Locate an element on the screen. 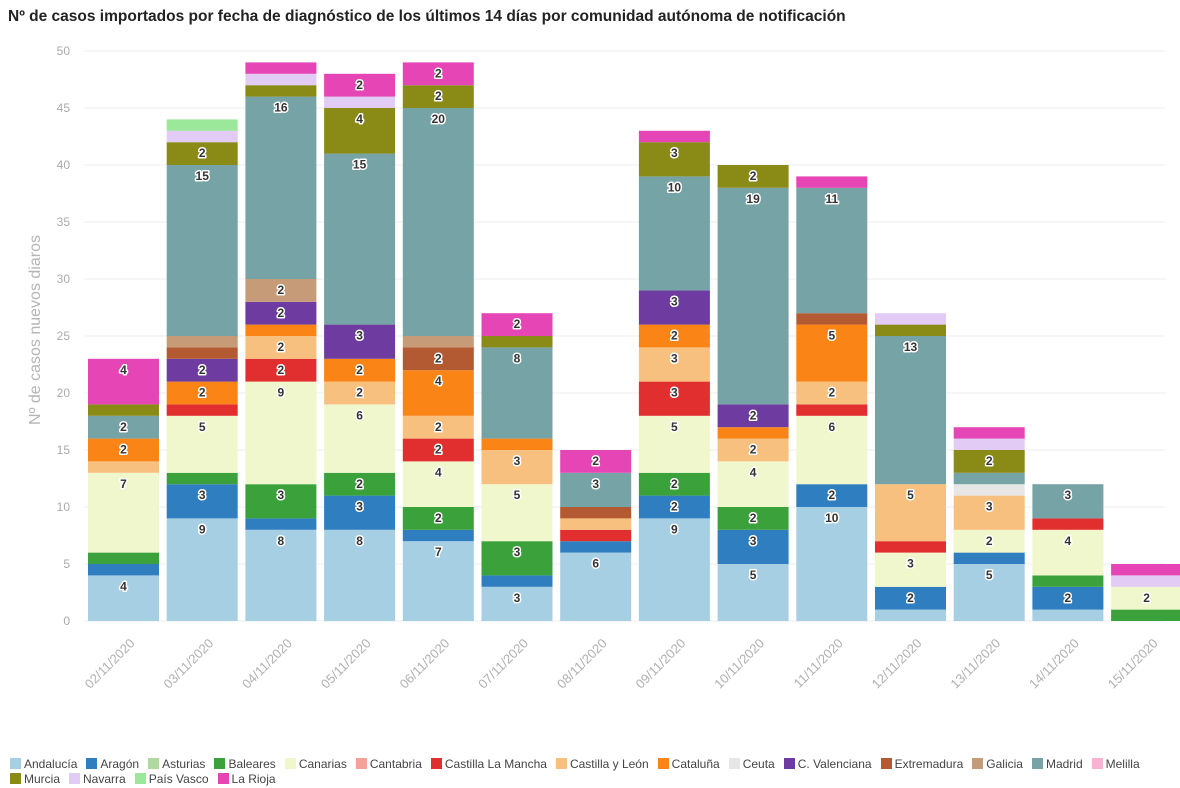 The width and height of the screenshot is (1180, 788). legend-item: Navarra is located at coordinates (97, 779).